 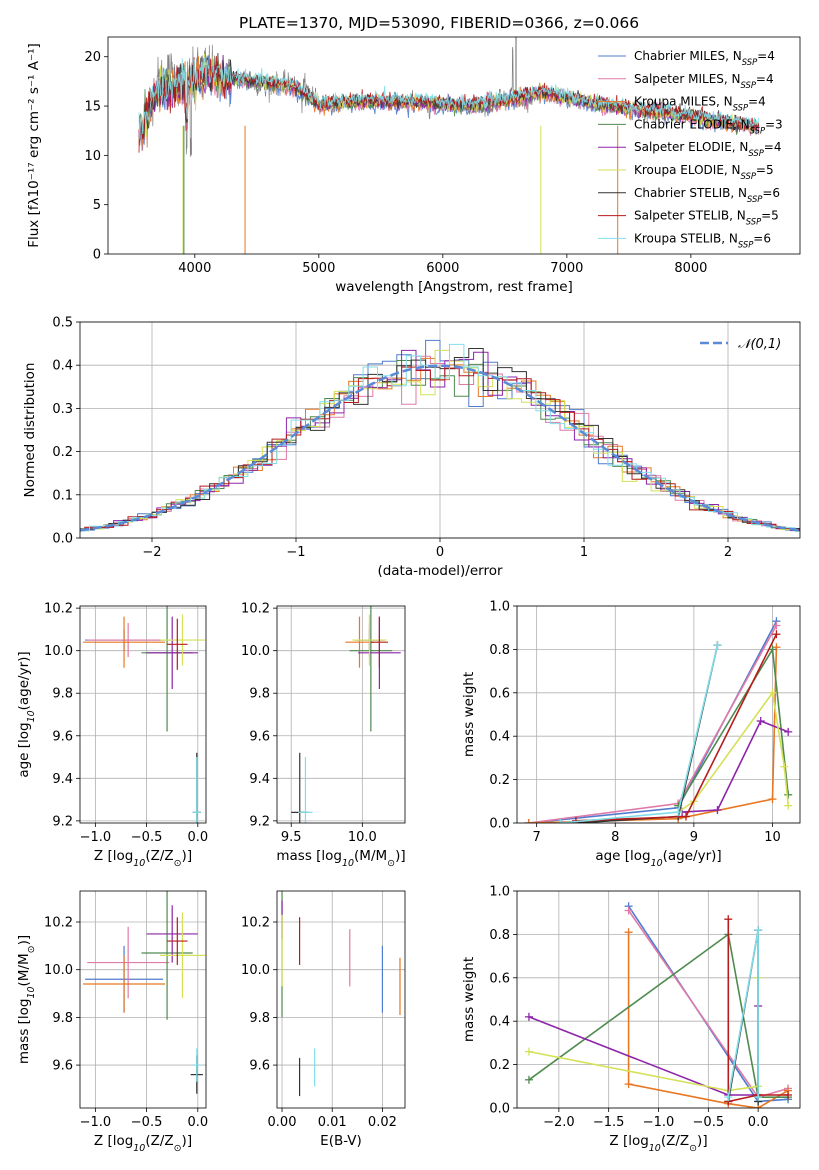 I want to click on x-tick-label: −2, so click(x=151, y=552).